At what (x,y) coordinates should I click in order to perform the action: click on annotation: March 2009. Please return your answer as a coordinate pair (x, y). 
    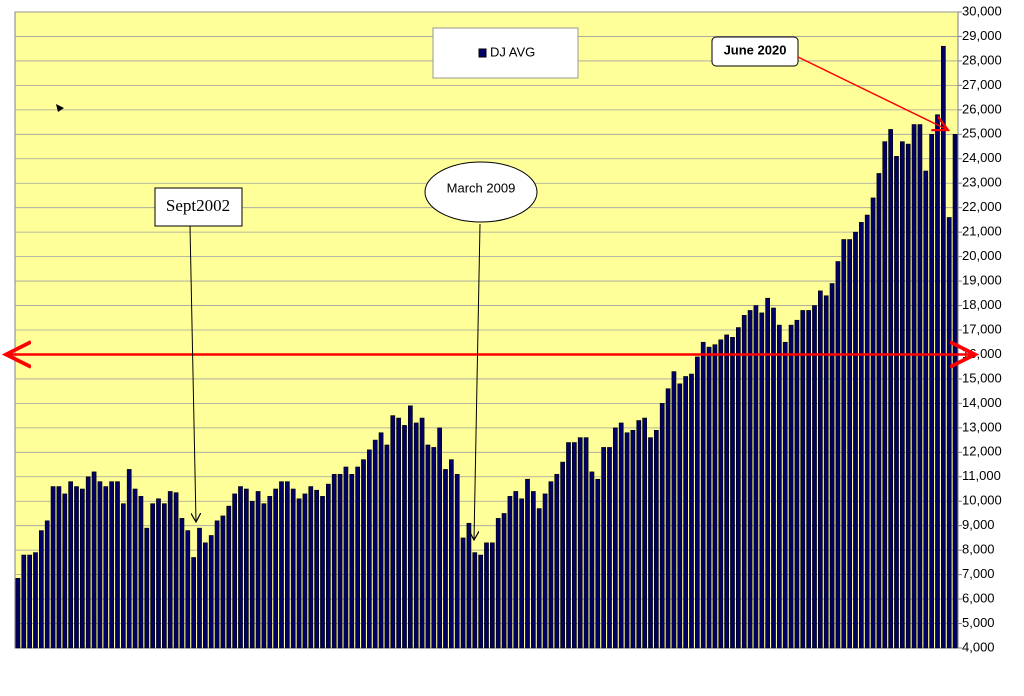
    Looking at the image, I should click on (481, 187).